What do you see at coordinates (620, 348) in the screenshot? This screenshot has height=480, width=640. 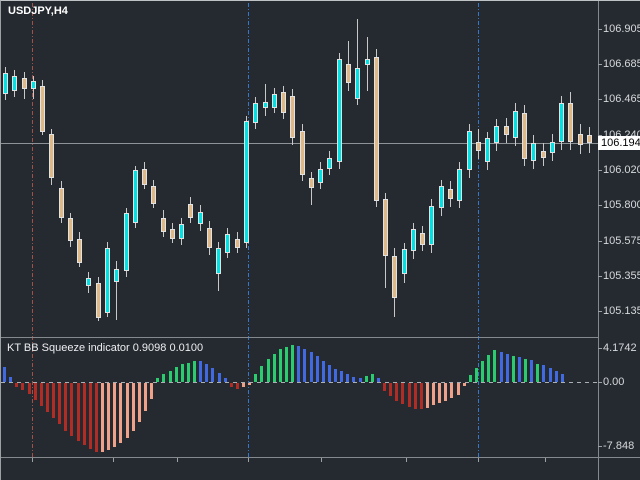 I see `indicator-axis-label: 4.1742` at bounding box center [620, 348].